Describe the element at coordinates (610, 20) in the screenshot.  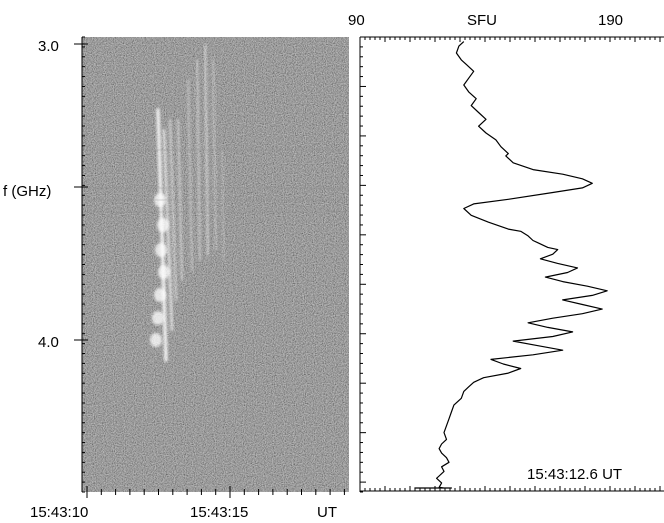
I see `flux-x-tick-label-190: 190` at that location.